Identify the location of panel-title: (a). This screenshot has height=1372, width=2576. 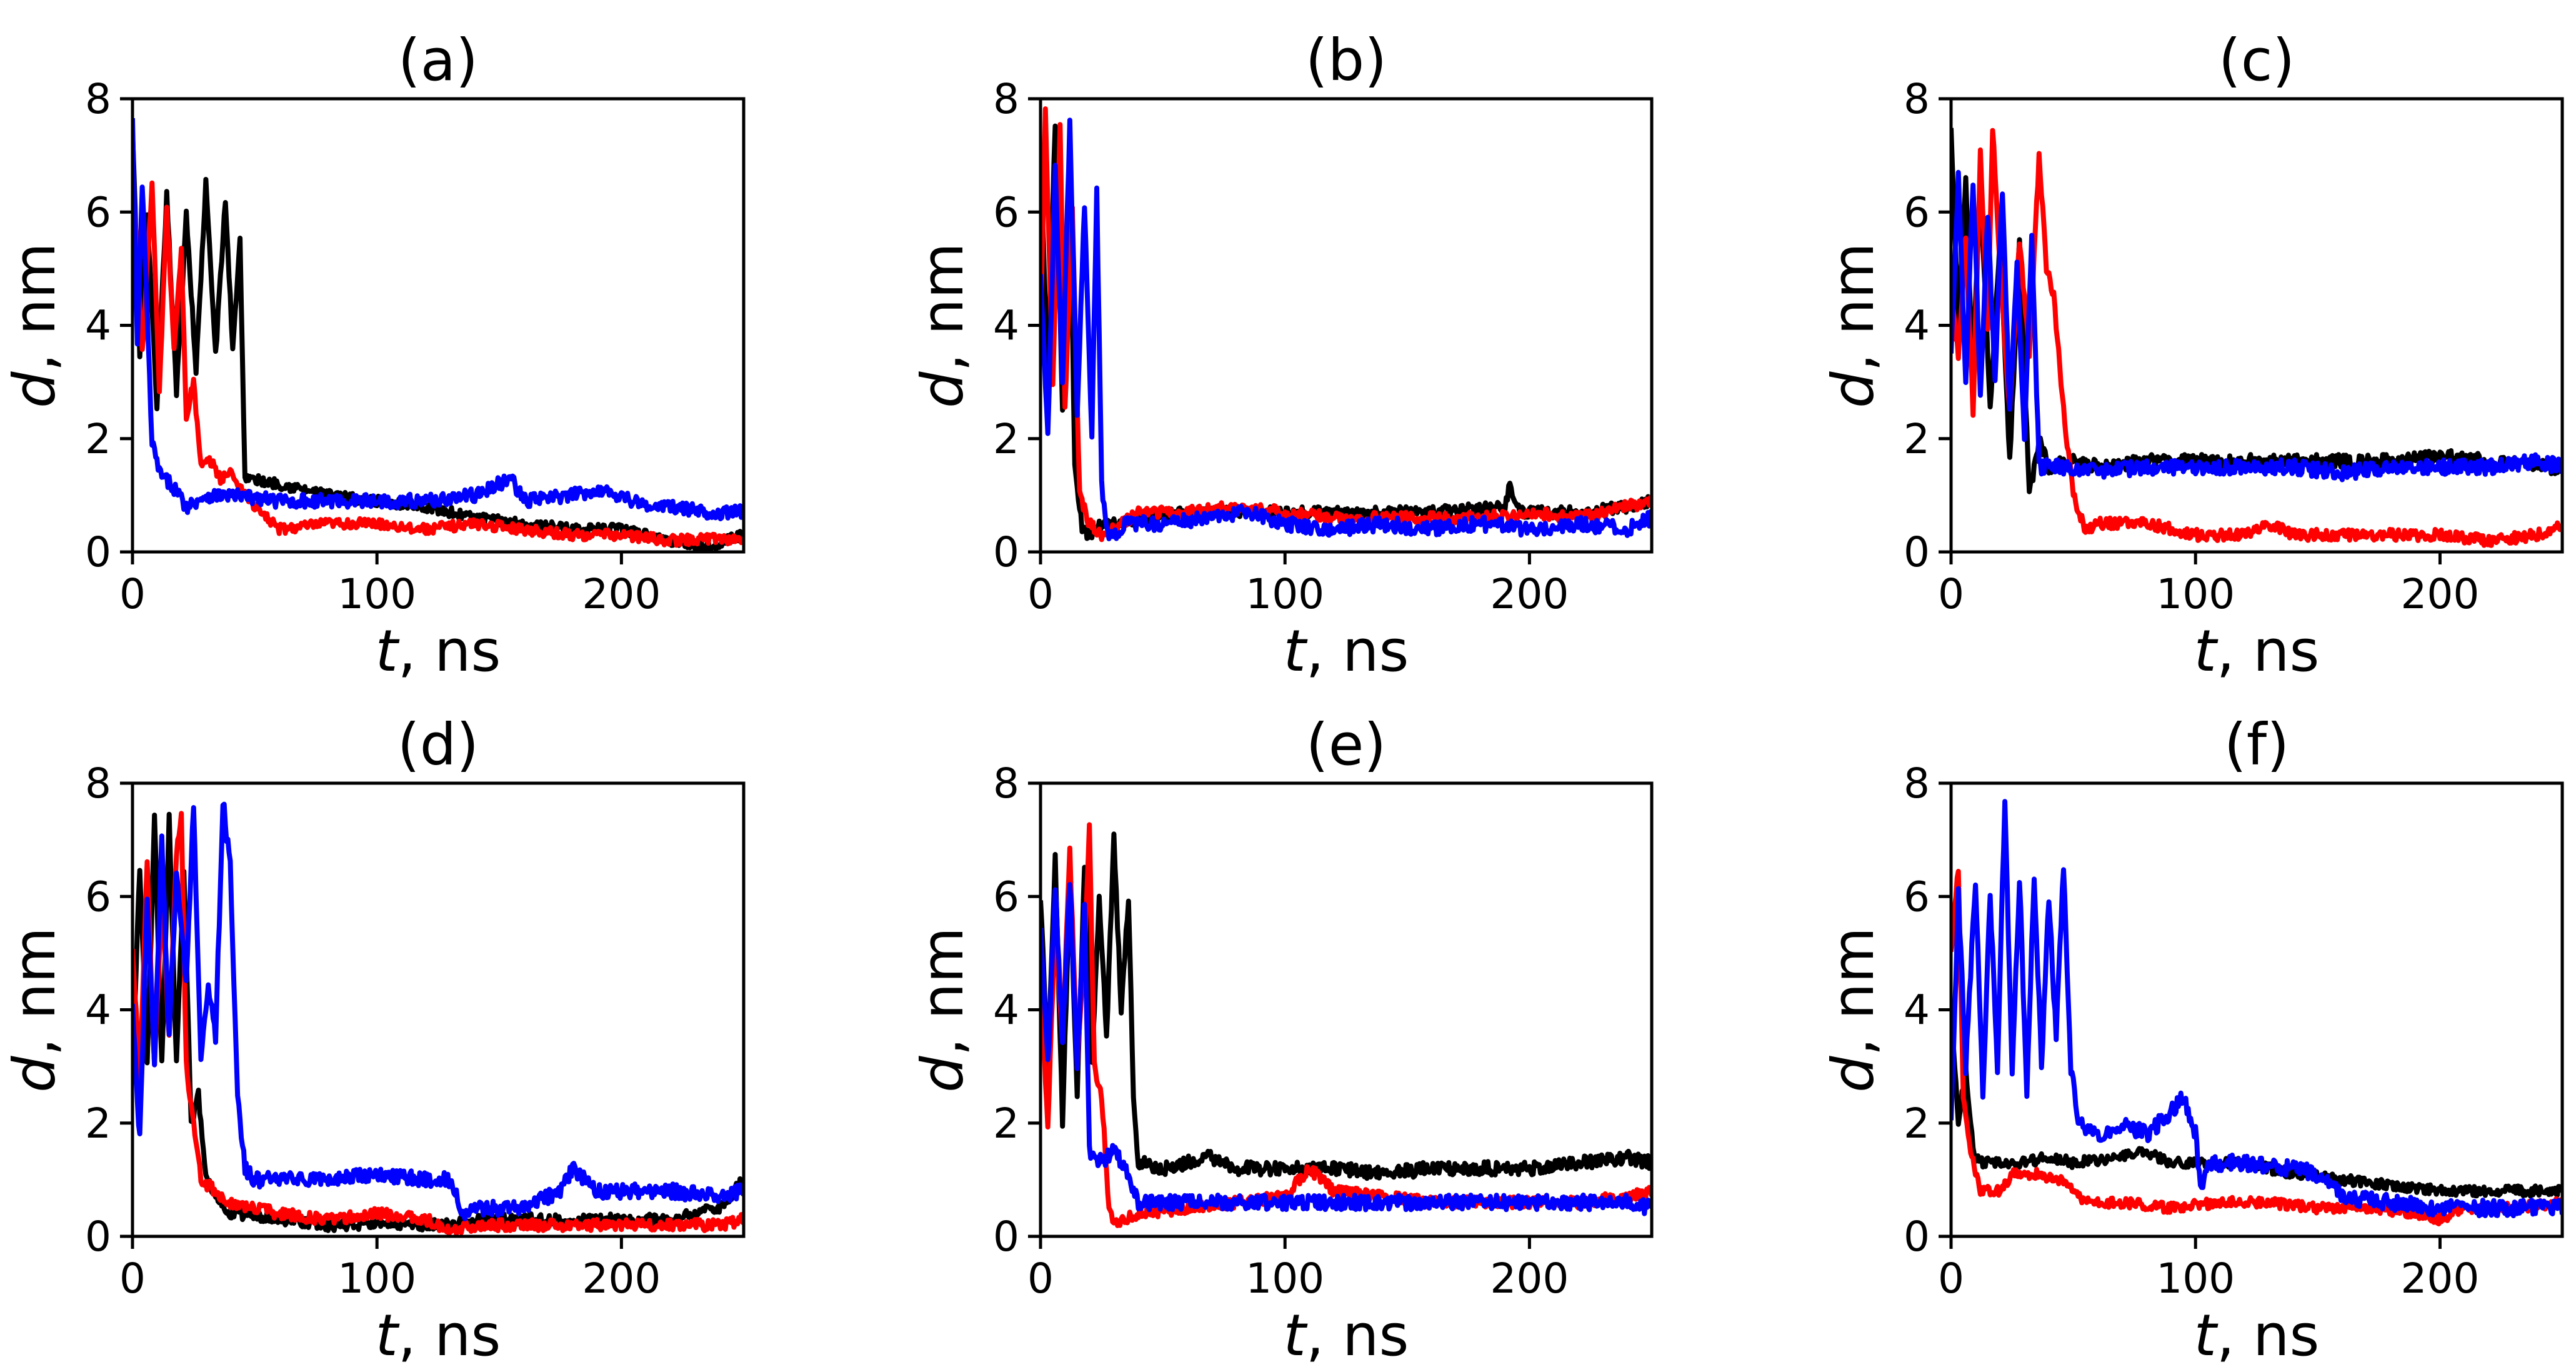
(438, 60).